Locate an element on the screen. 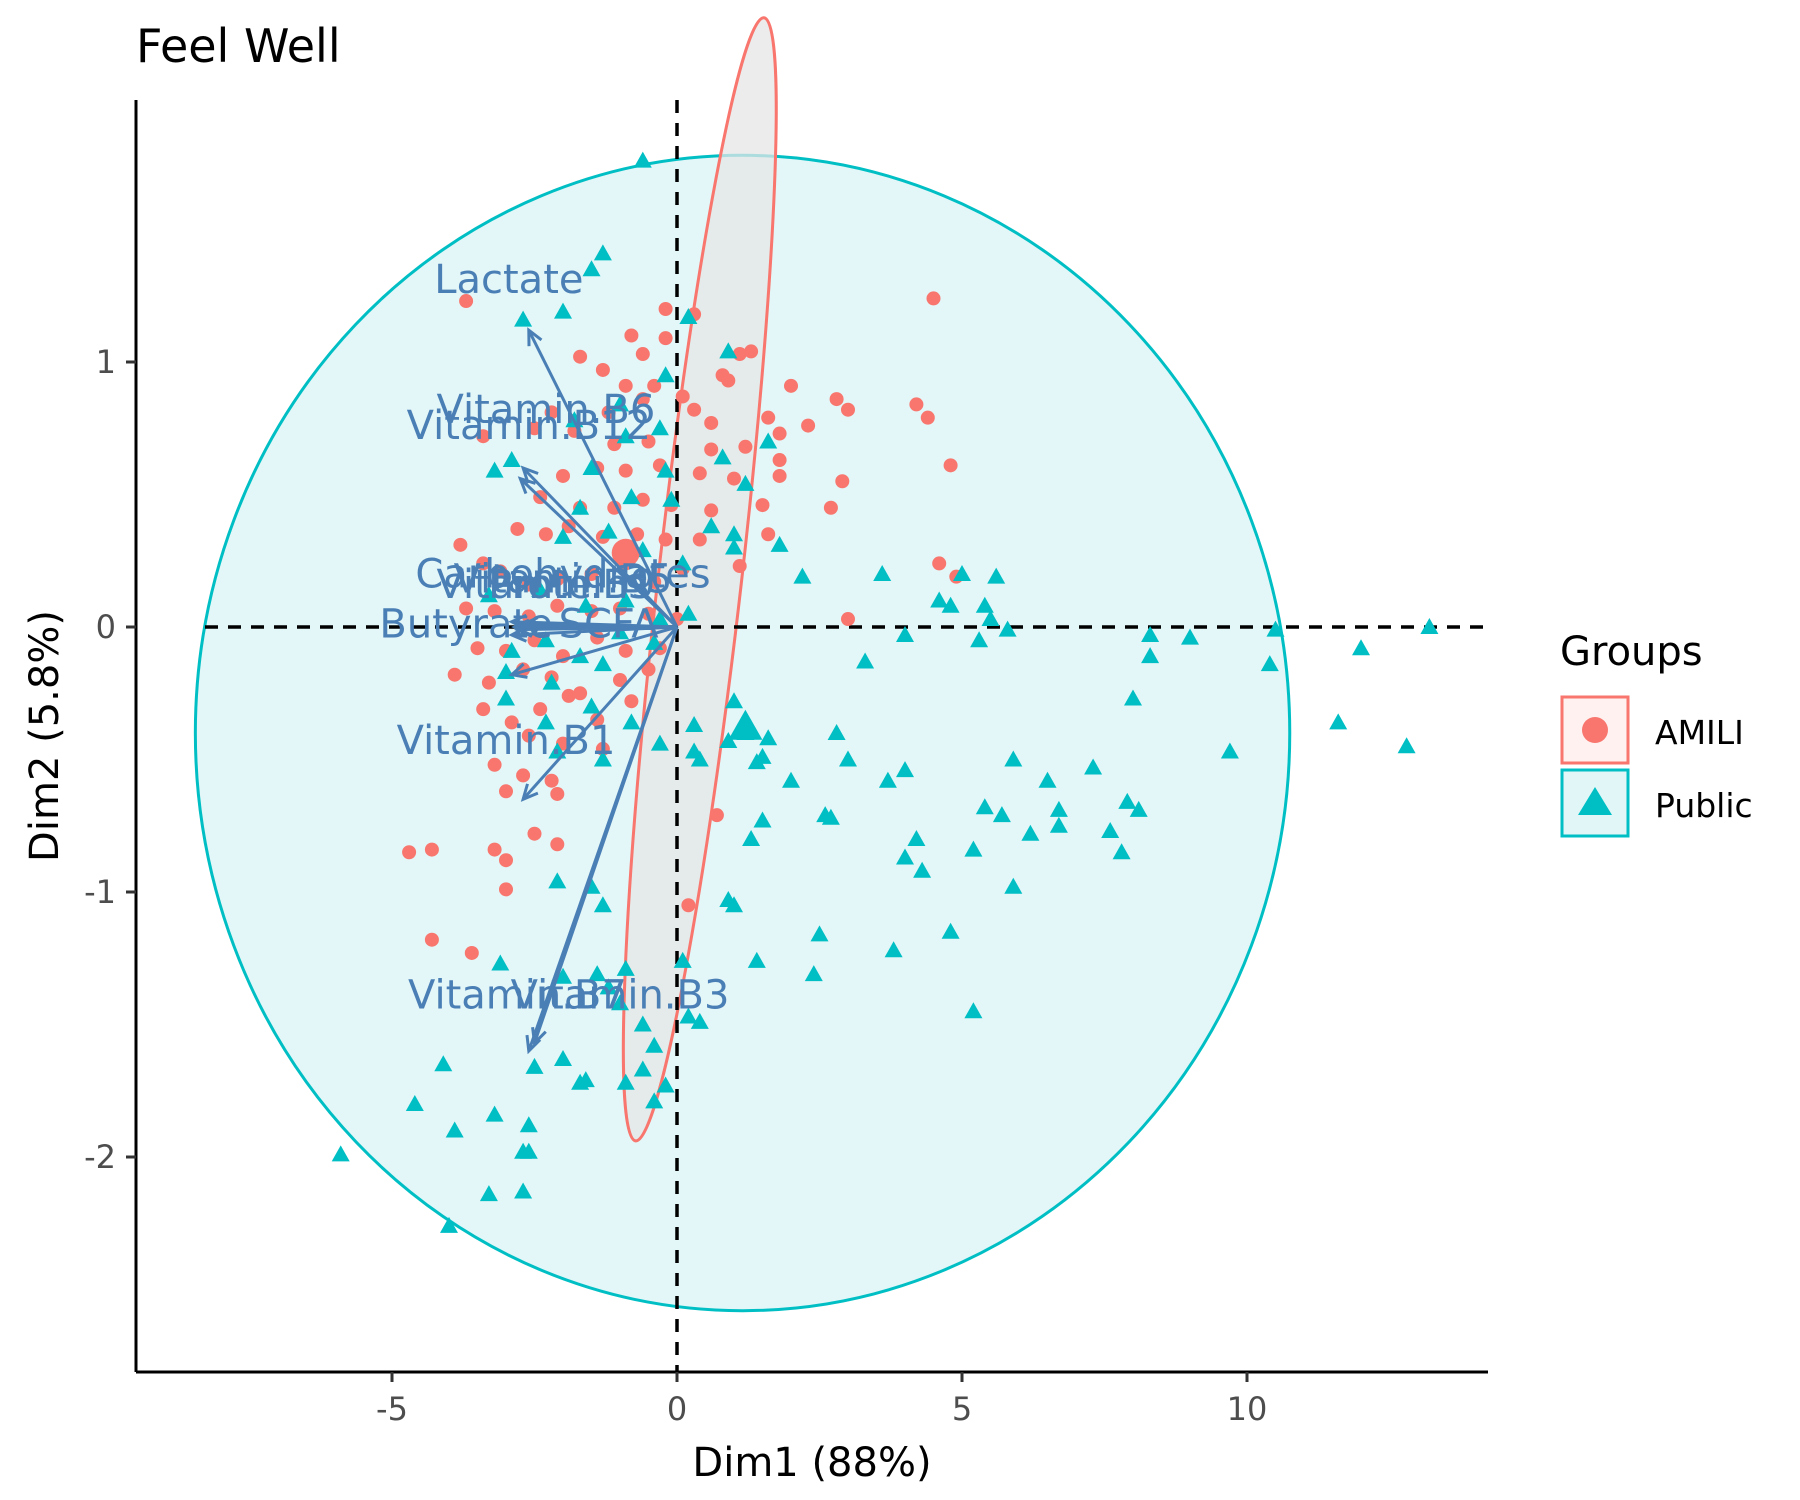 The image size is (1800, 1500). vector-label-butyrate: Butyrate is located at coordinates (465, 625).